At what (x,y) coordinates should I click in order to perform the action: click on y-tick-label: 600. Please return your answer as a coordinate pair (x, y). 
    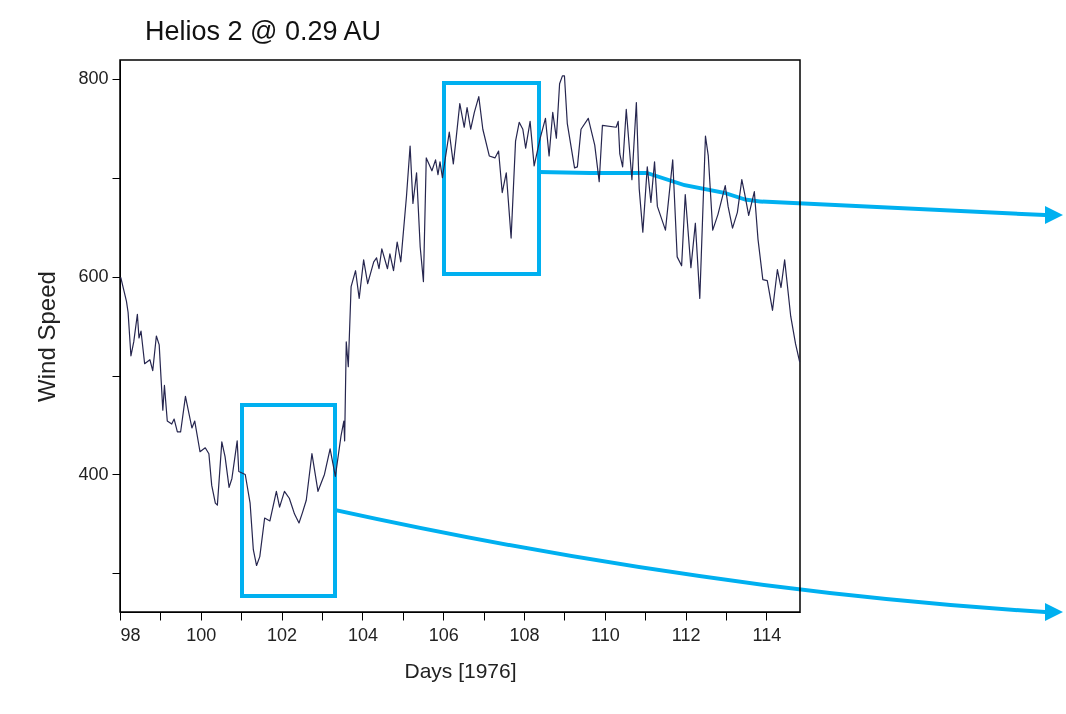
    Looking at the image, I should click on (93, 276).